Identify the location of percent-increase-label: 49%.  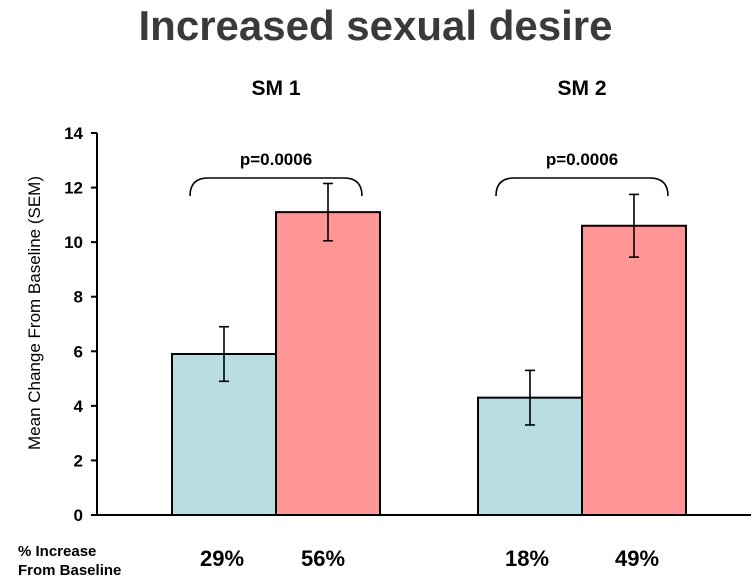
(637, 558).